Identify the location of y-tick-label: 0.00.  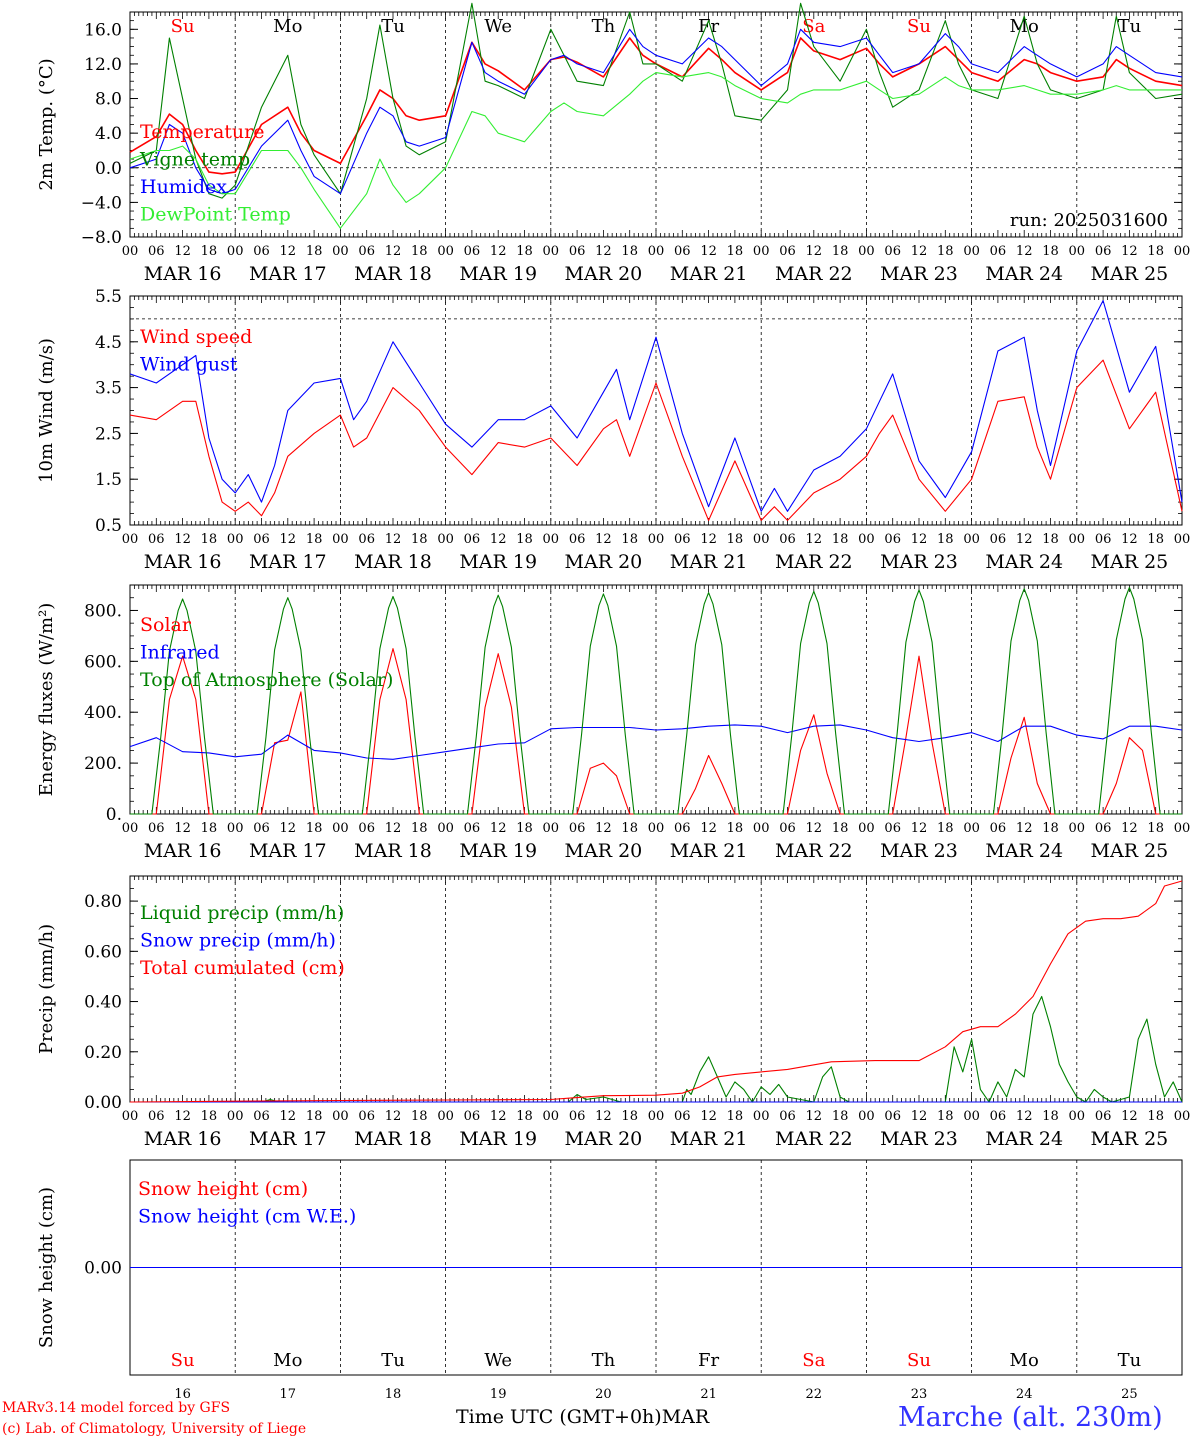
(103, 1103).